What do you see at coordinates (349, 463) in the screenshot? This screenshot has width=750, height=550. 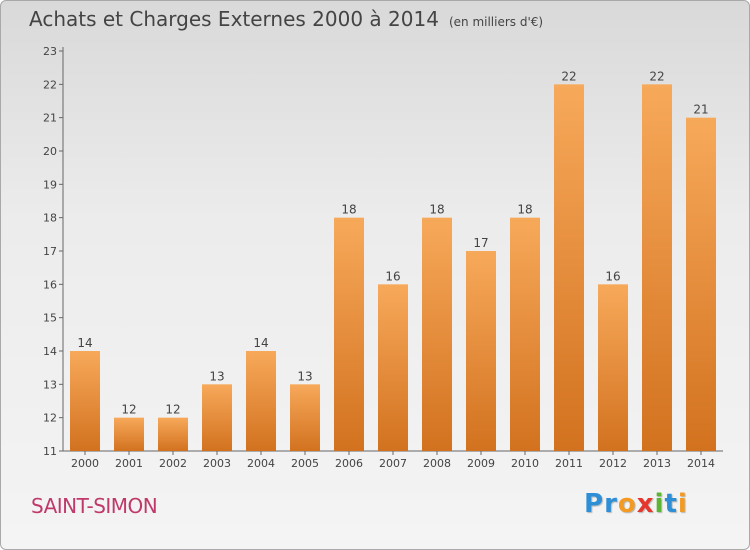 I see `x-tick-label: 2006` at bounding box center [349, 463].